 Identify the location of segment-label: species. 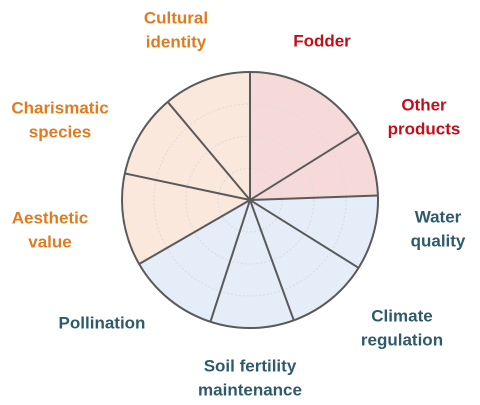
(60, 131).